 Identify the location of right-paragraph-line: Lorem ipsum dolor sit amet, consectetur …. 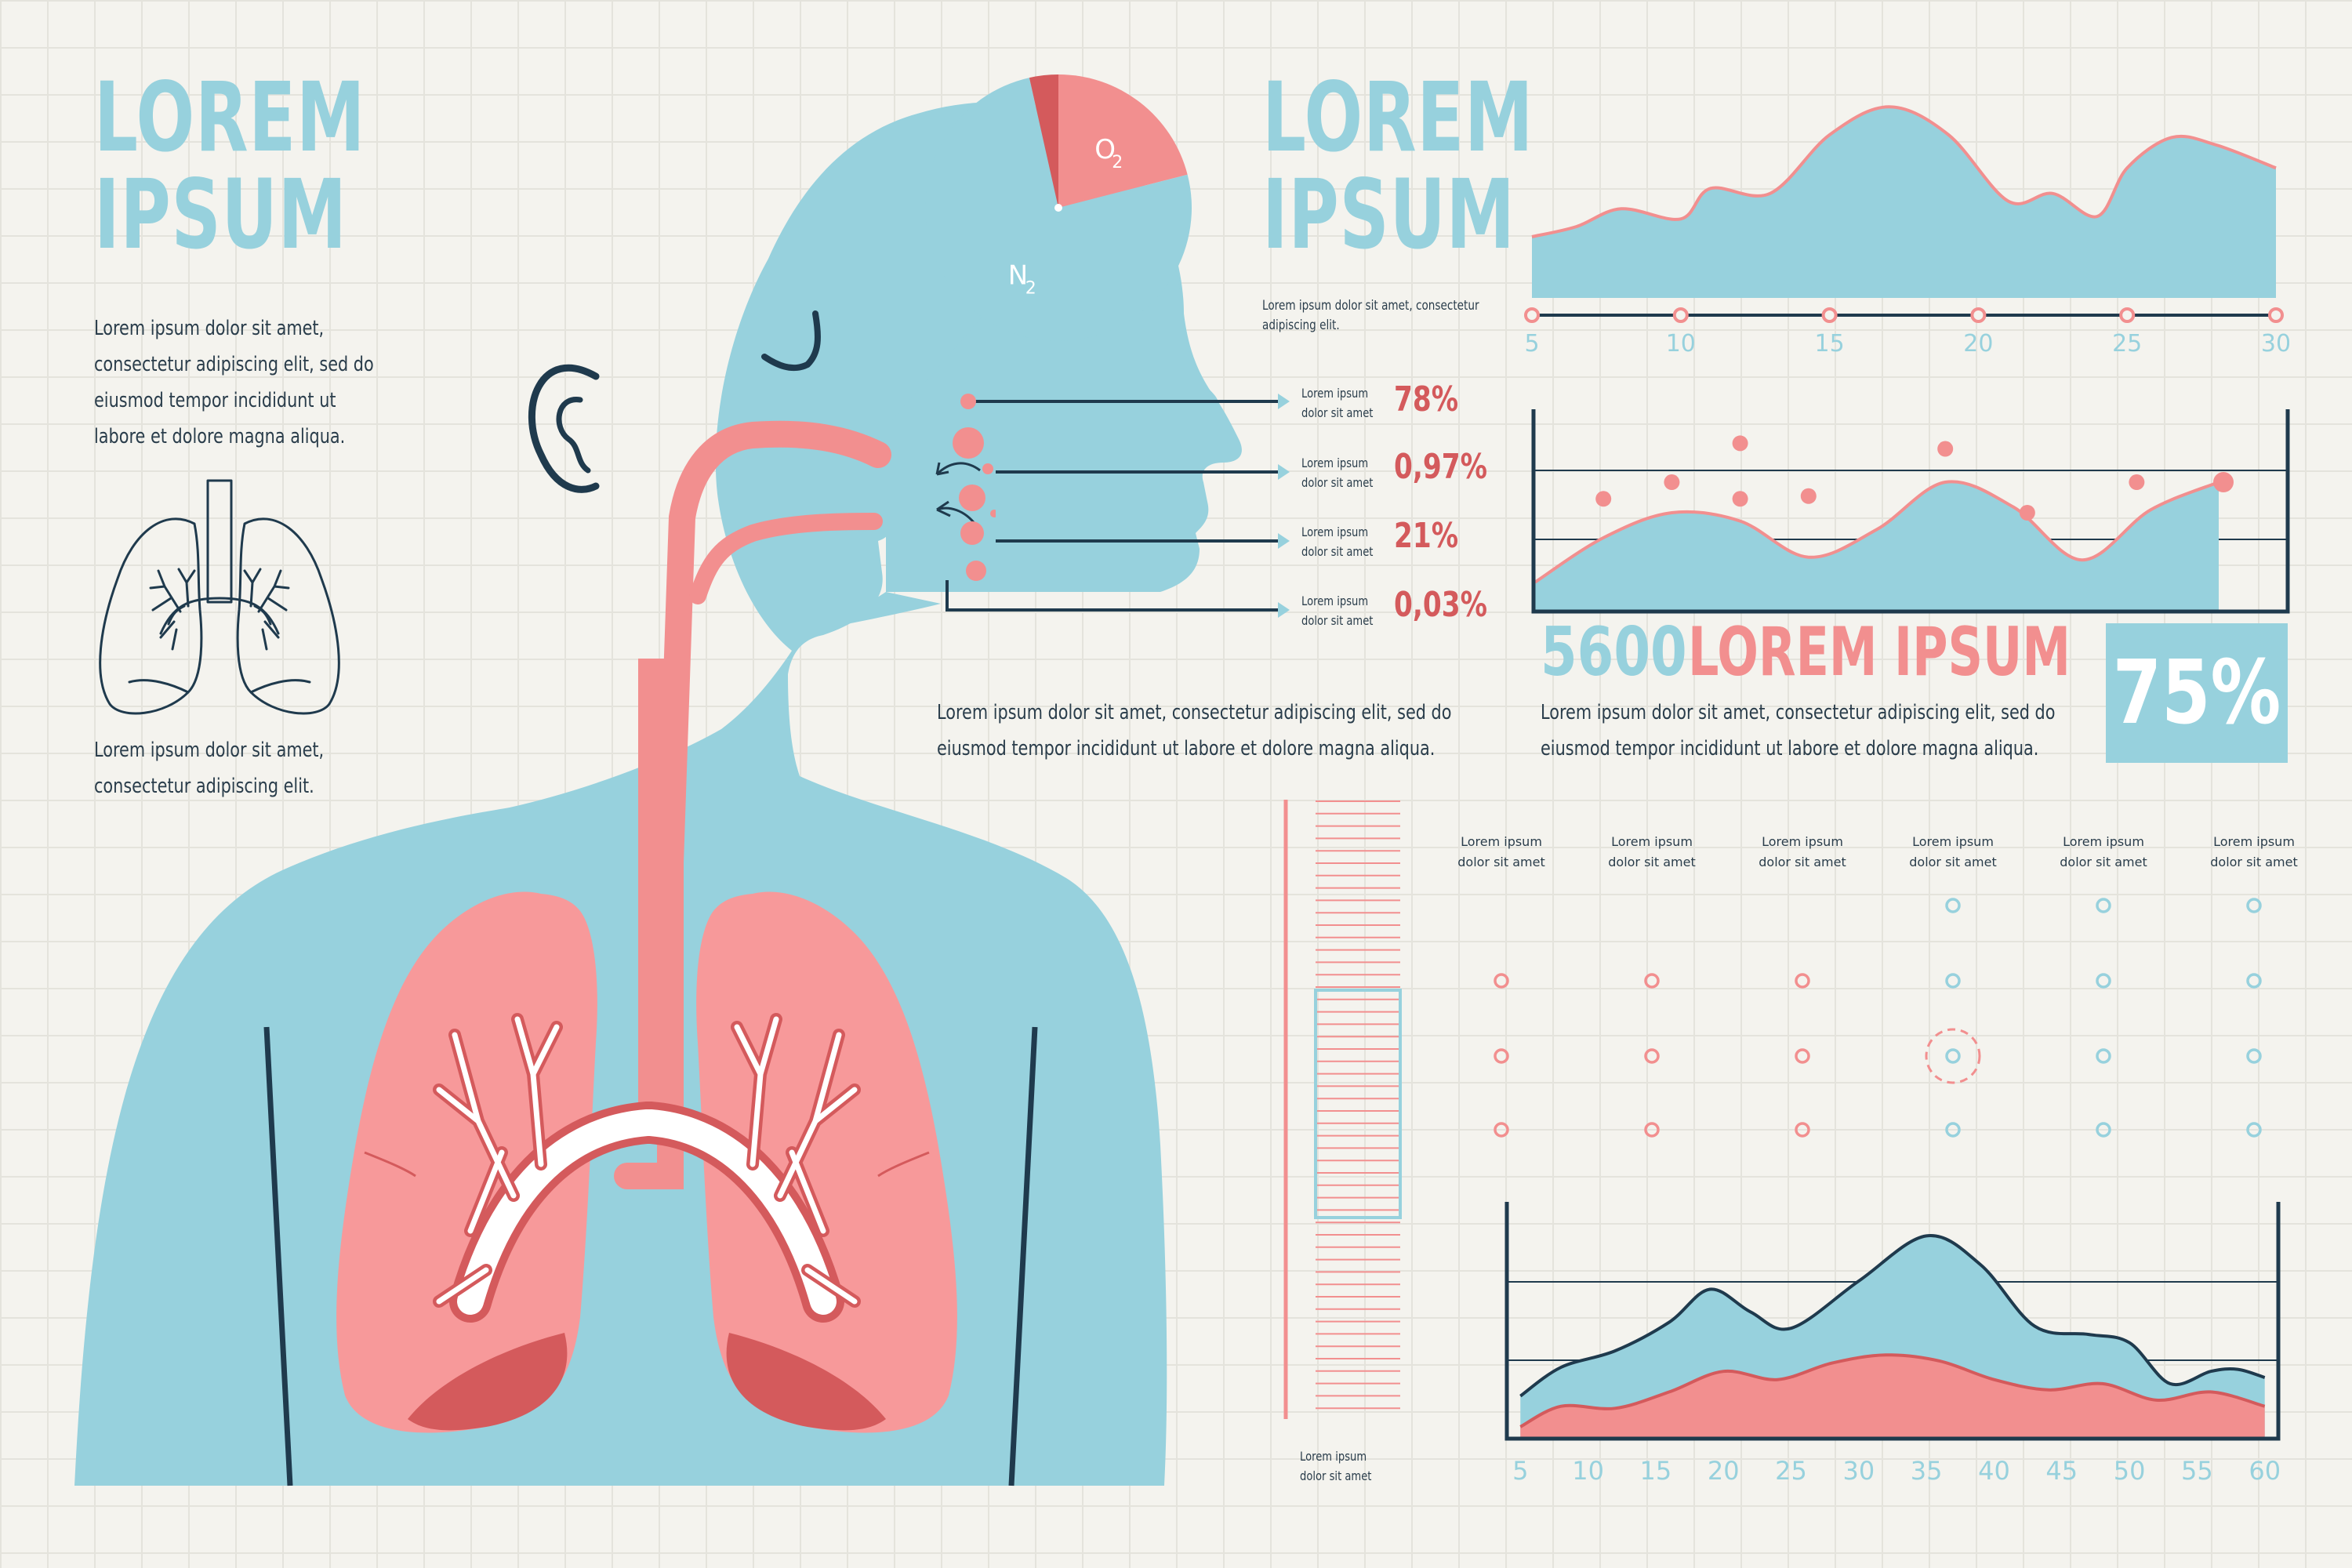
(1798, 712).